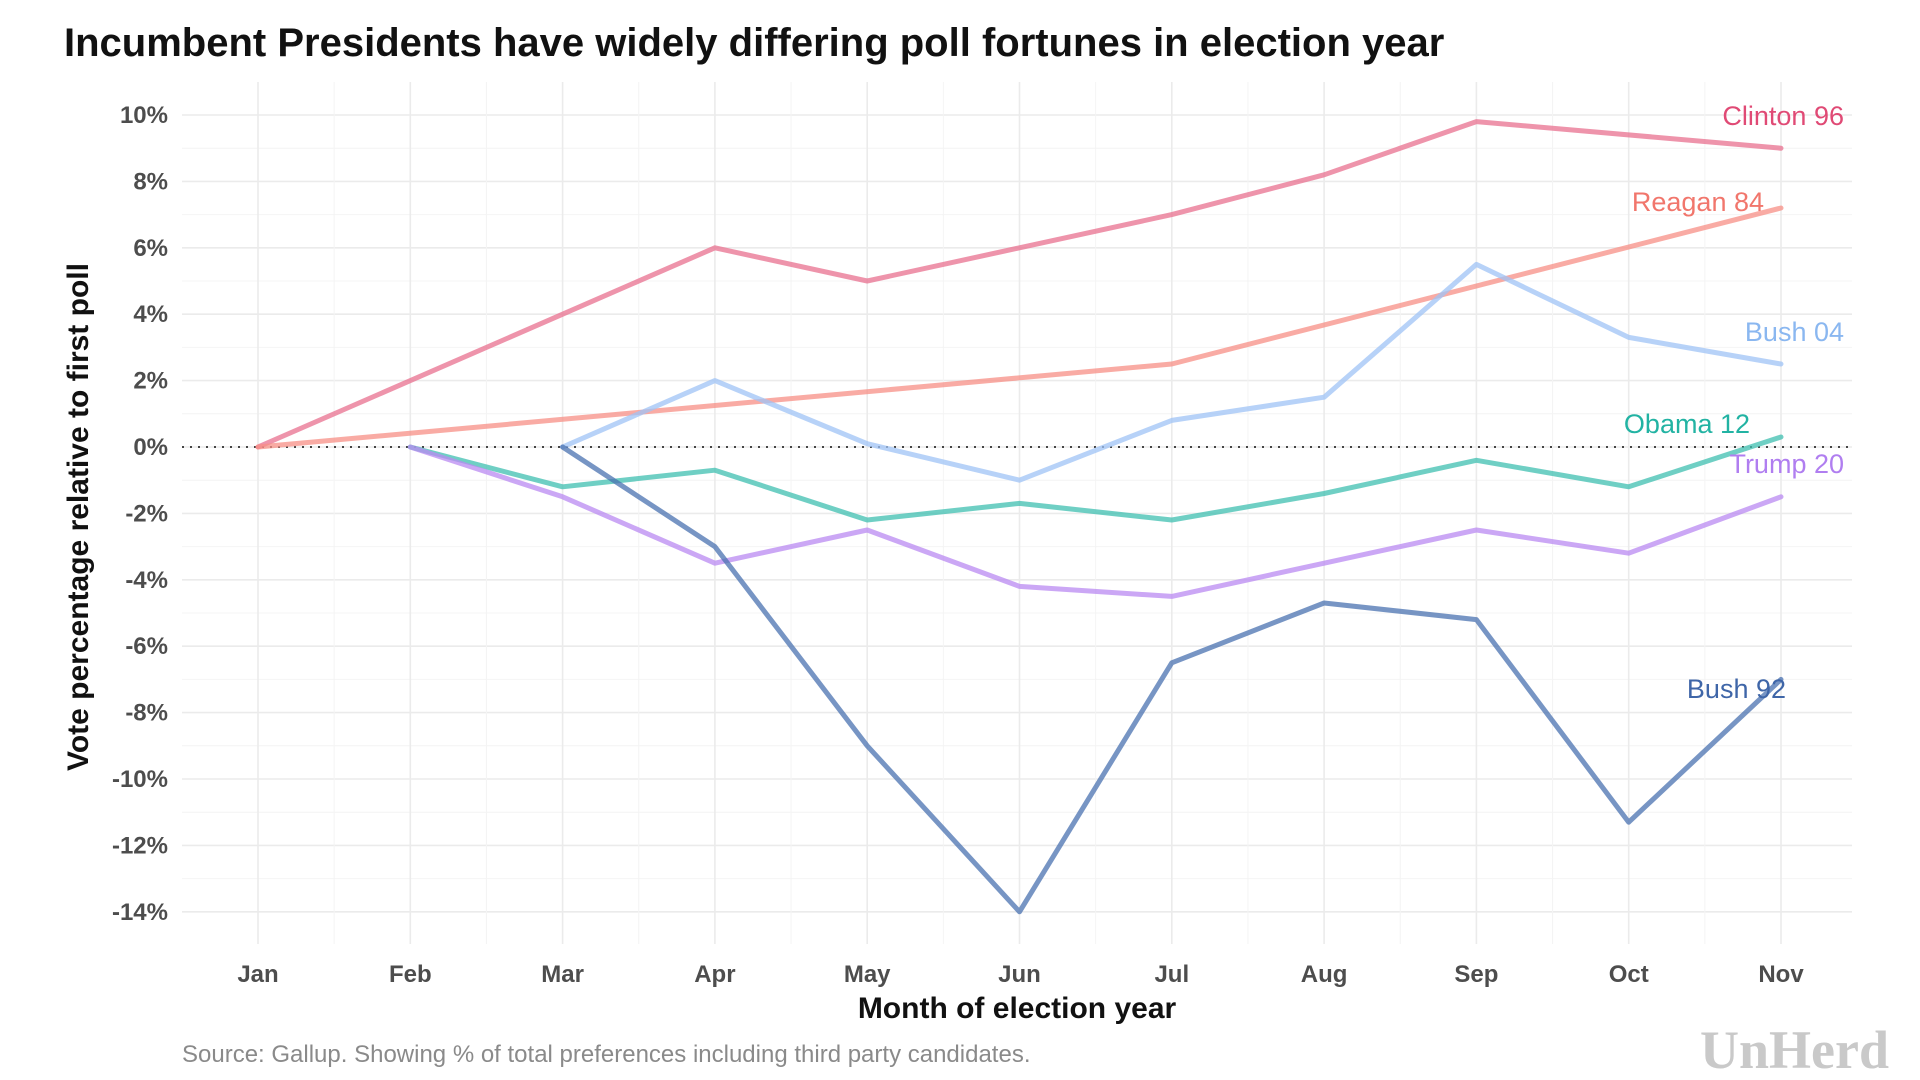  What do you see at coordinates (146, 646) in the screenshot?
I see `y-tick-label: -6%` at bounding box center [146, 646].